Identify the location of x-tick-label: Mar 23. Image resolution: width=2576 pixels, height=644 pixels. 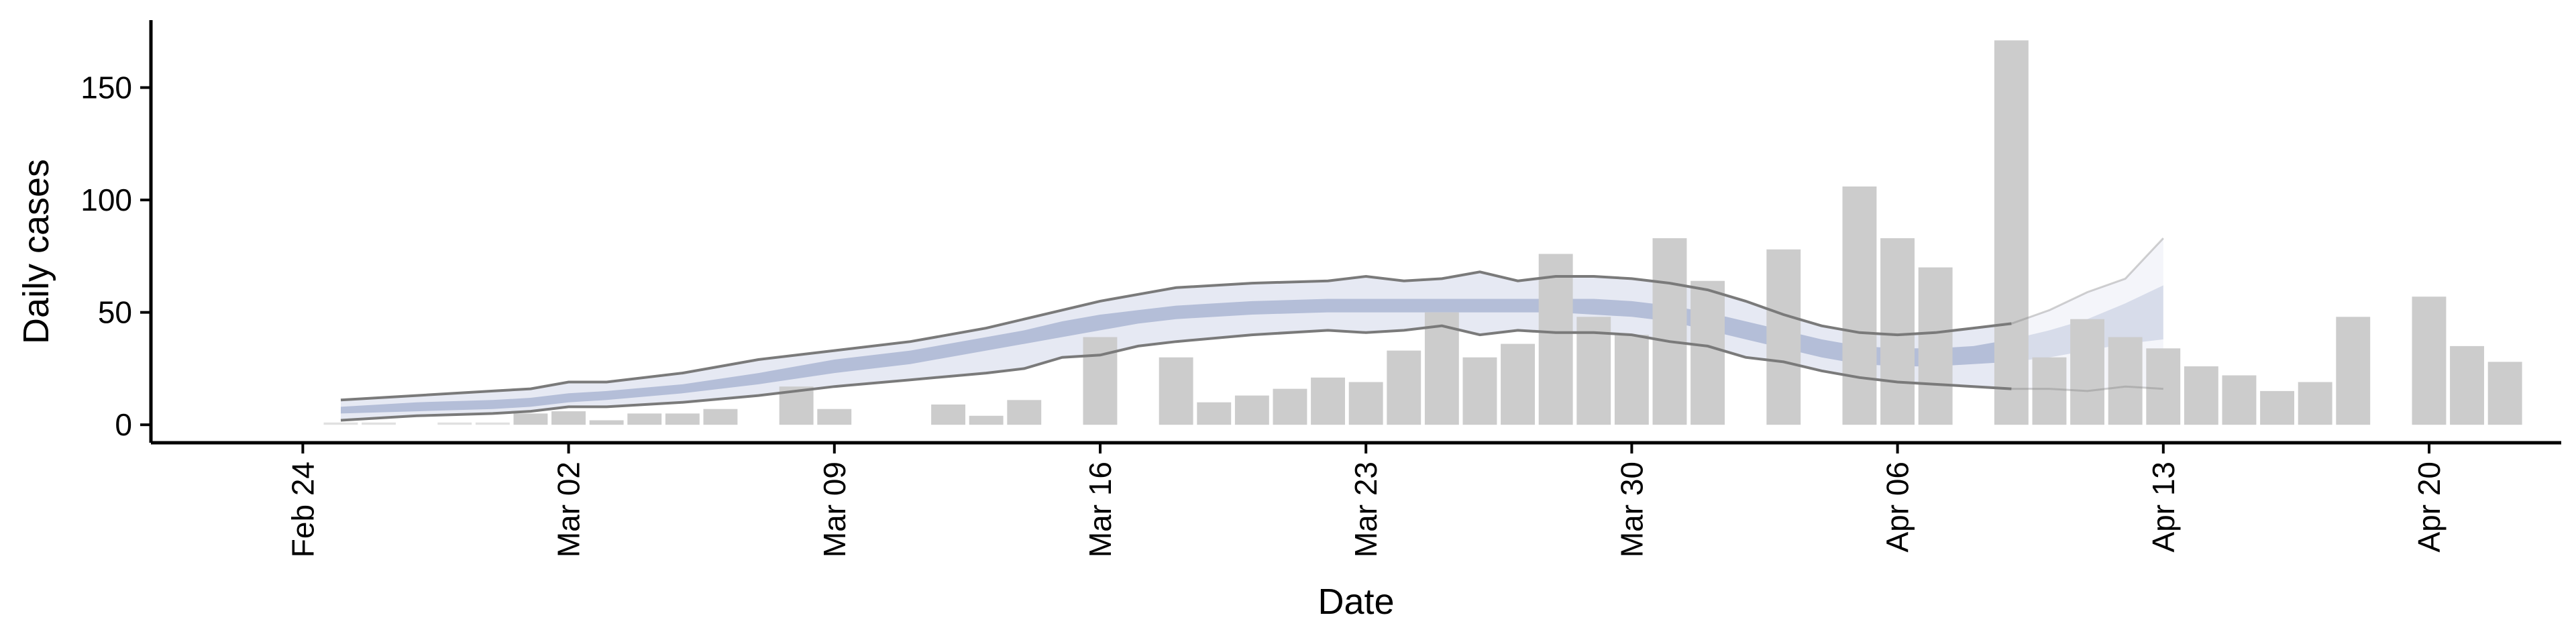
(1365, 509).